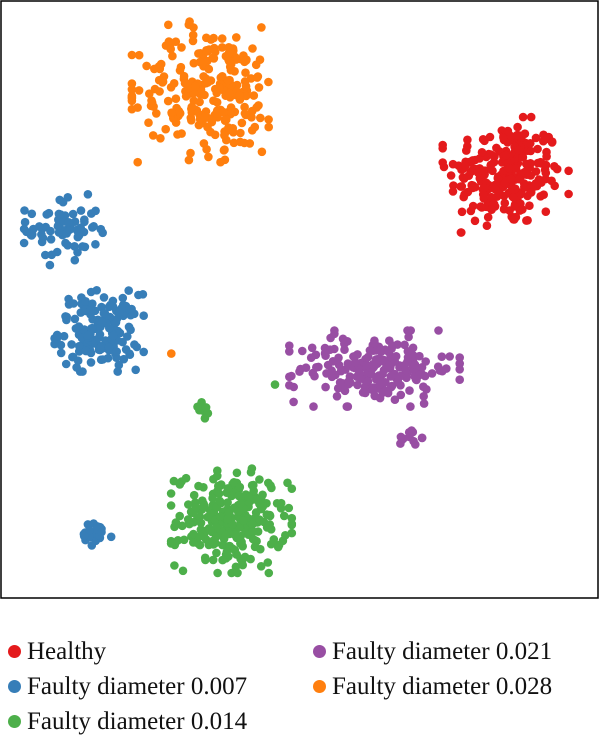  I want to click on legend-swatch-healthy, so click(14, 651).